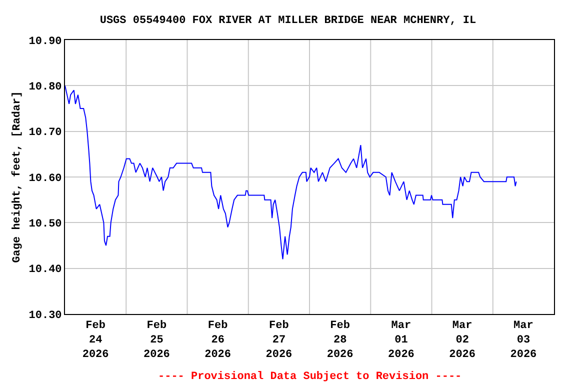  What do you see at coordinates (156, 340) in the screenshot?
I see `x-tick-label: Feb 25 2026` at bounding box center [156, 340].